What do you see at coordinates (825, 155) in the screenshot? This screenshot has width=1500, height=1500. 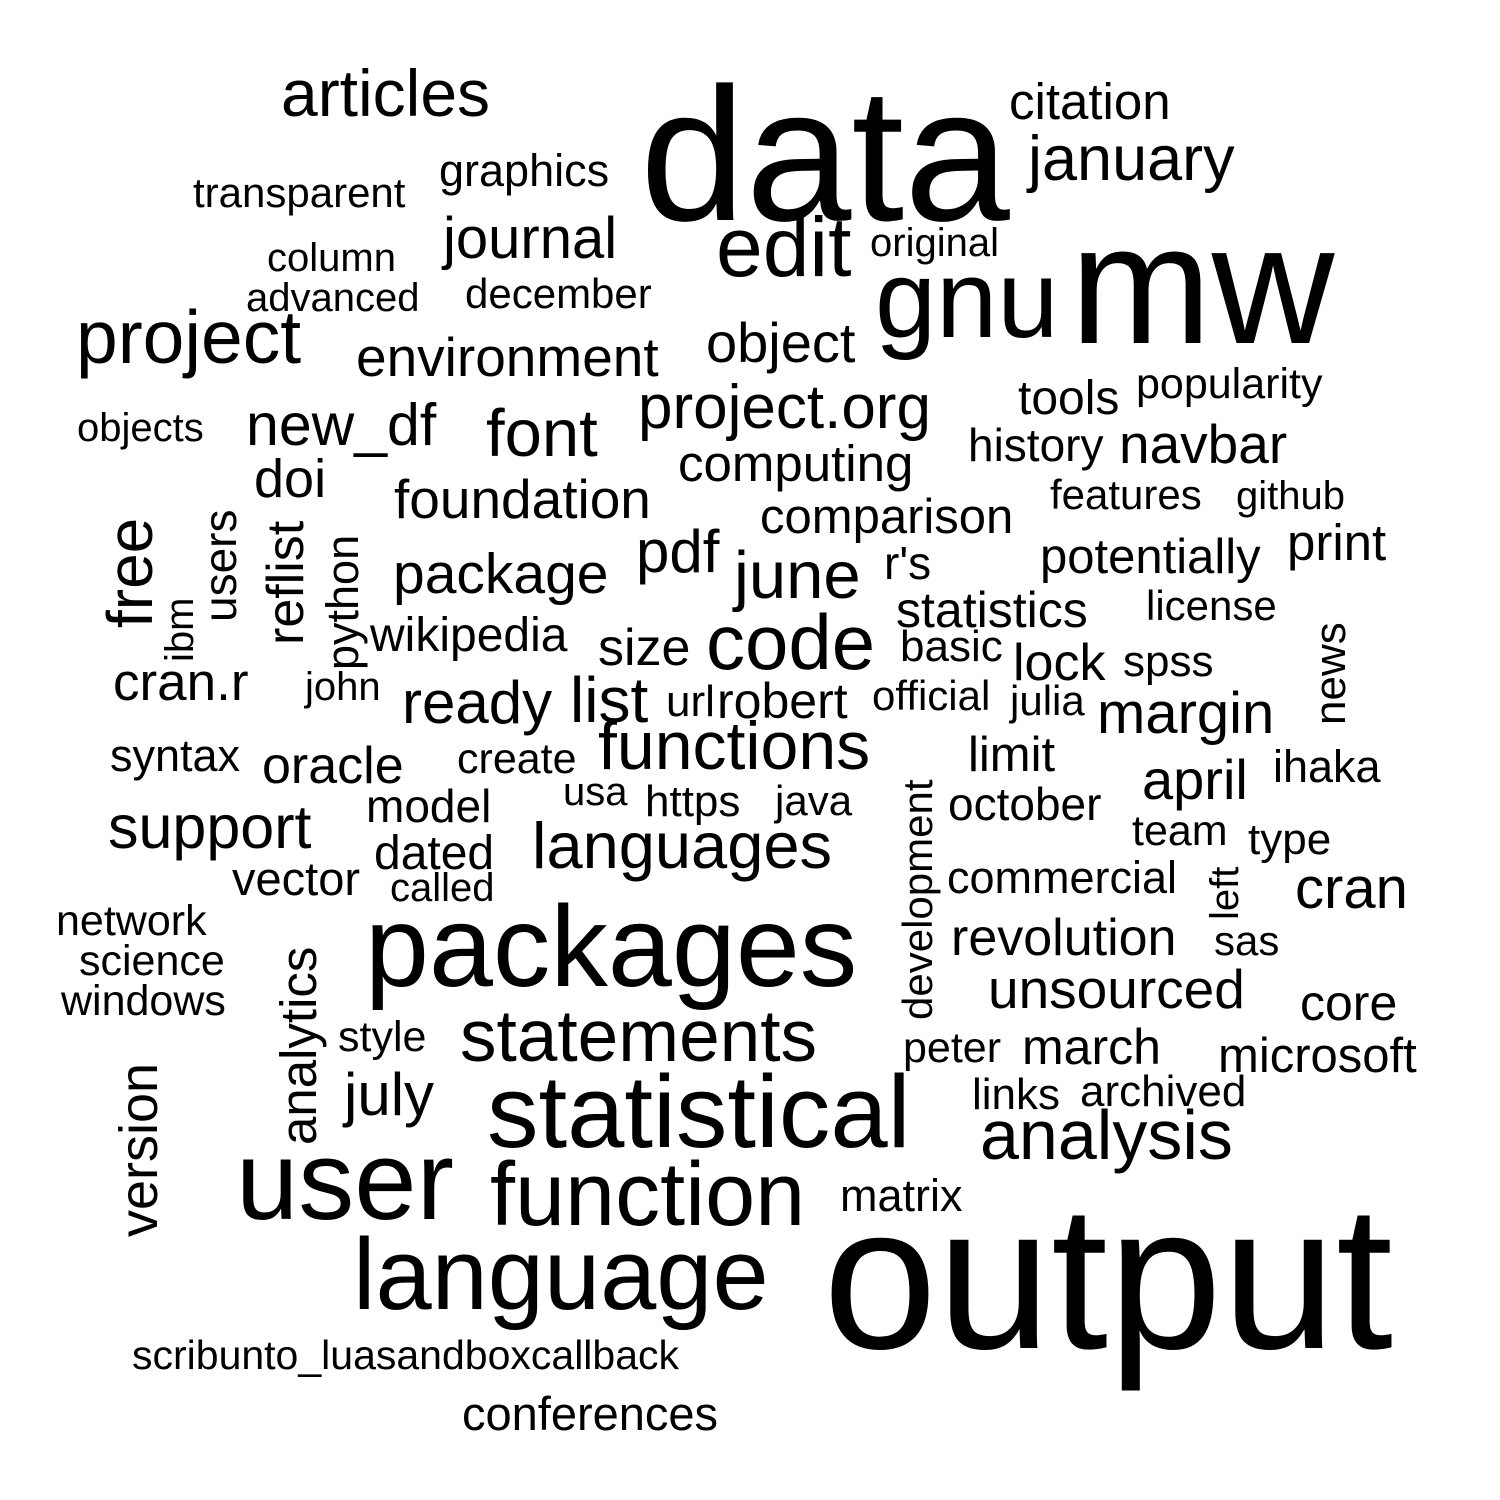 I see `word-data: data` at bounding box center [825, 155].